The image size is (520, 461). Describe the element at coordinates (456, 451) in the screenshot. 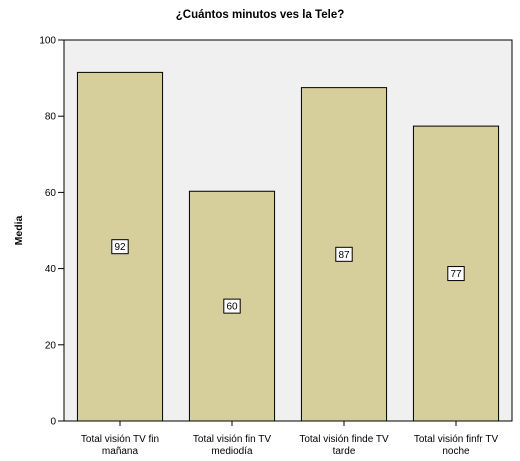

I see `x-category-label: noche` at that location.